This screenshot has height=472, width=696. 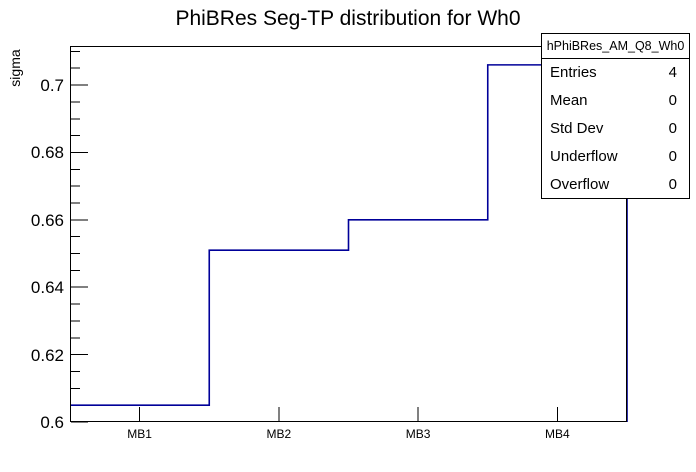 I want to click on stats-row: Mean 0, so click(x=615, y=101).